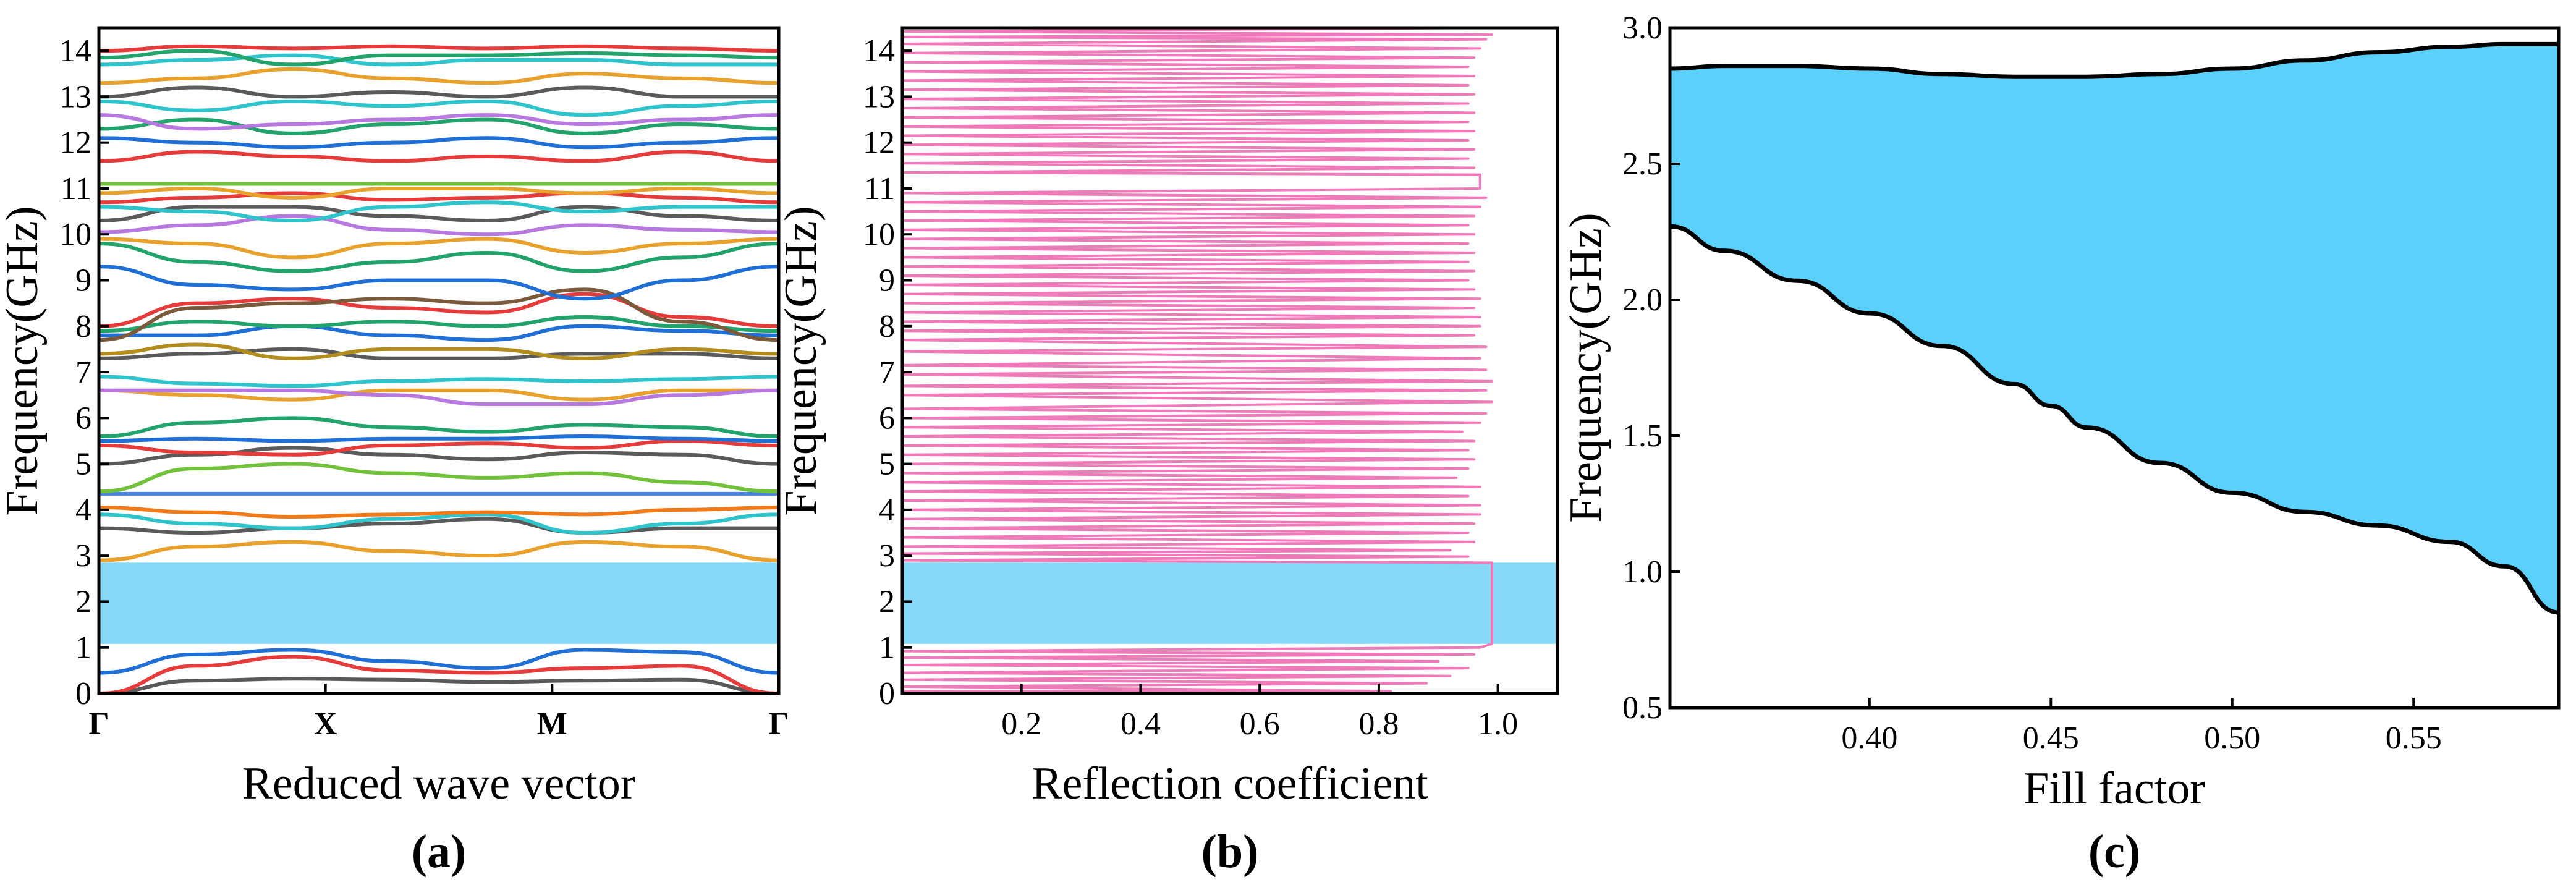 This screenshot has width=2576, height=890. Describe the element at coordinates (83, 372) in the screenshot. I see `panel-a-ytick-label: 7` at that location.